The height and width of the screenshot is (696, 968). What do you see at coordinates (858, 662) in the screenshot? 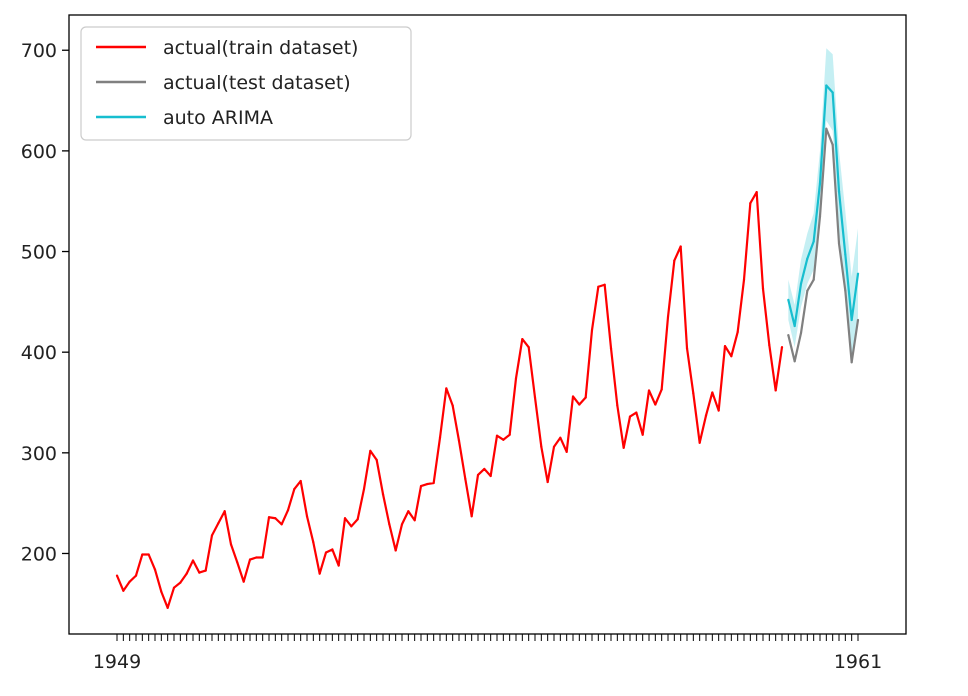
I see `x-tick-label: 1961` at bounding box center [858, 662].